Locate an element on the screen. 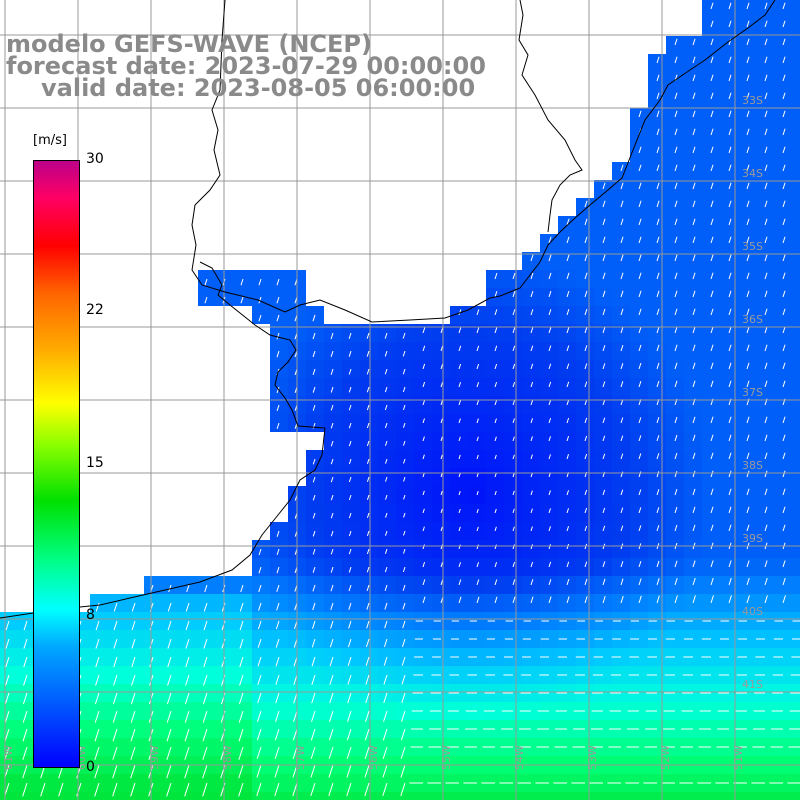 The image size is (800, 800). lon-label: 52W is located at coordinates (665, 757).